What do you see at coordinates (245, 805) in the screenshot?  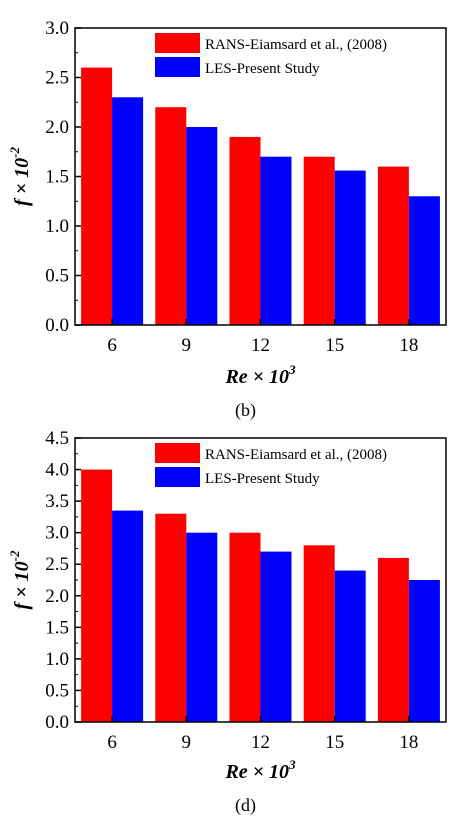 I see `panel-caption: (d)` at bounding box center [245, 805].